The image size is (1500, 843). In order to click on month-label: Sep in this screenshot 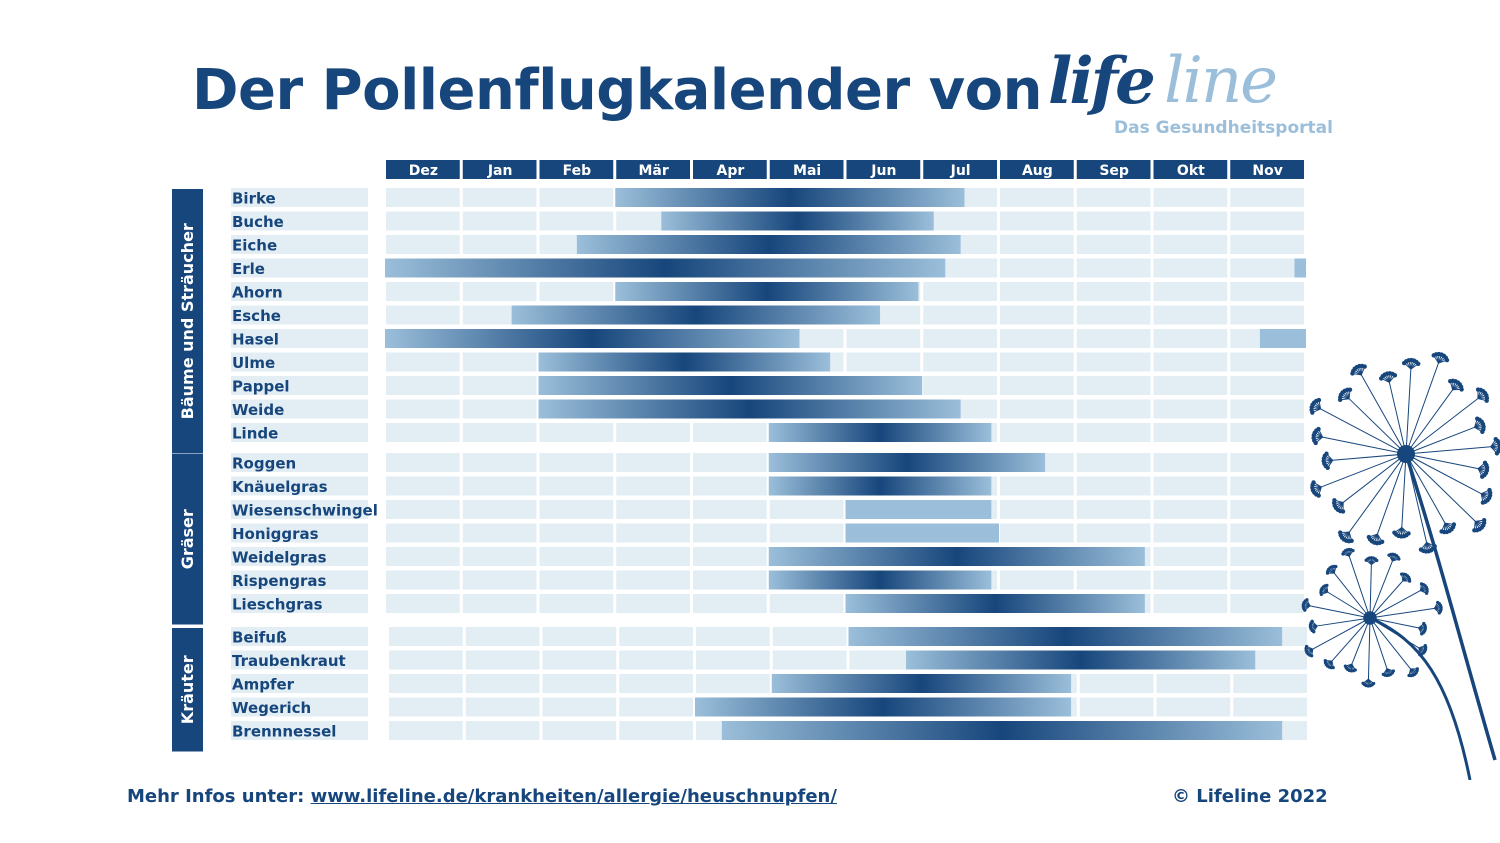, I will do `click(1114, 171)`.